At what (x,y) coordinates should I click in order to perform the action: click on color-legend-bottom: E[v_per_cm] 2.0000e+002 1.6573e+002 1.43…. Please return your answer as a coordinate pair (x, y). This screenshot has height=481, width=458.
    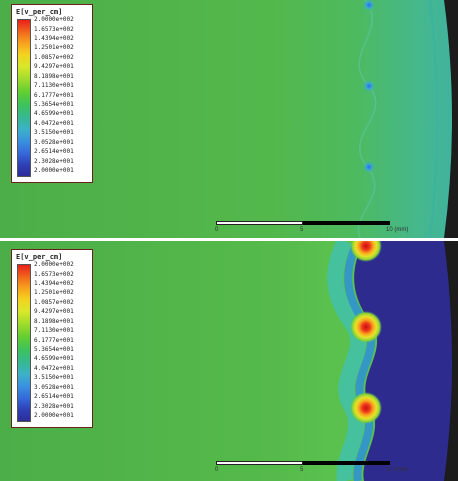
    Looking at the image, I should click on (52, 338).